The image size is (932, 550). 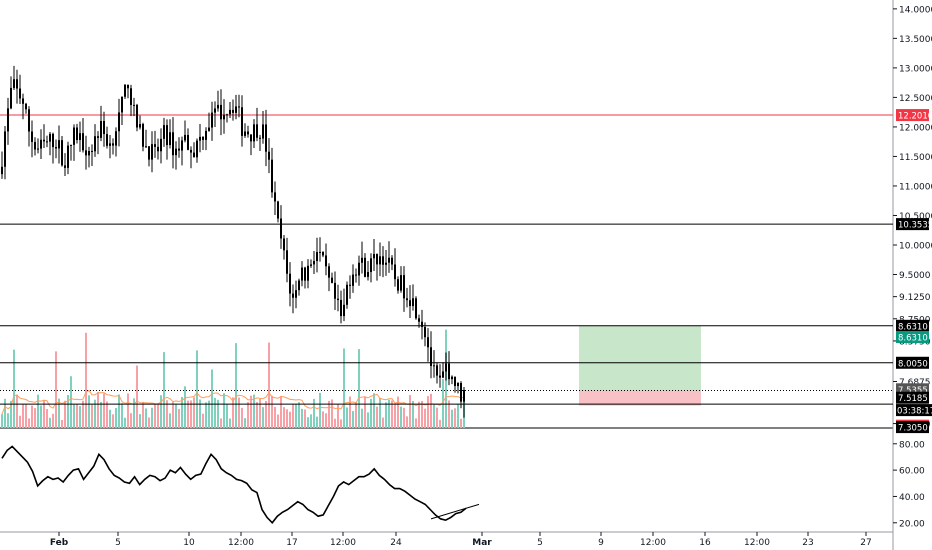 What do you see at coordinates (396, 543) in the screenshot?
I see `time-tick-label: 24` at bounding box center [396, 543].